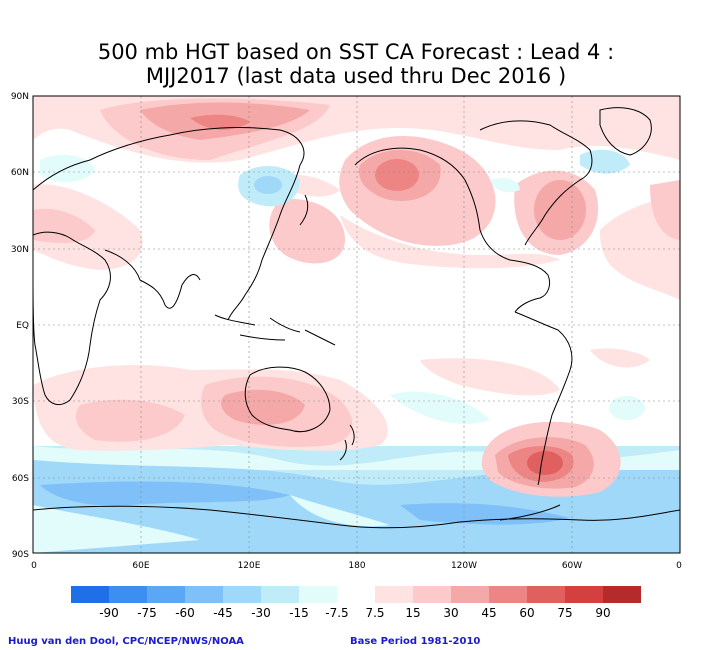 The height and width of the screenshot is (650, 712). What do you see at coordinates (20, 173) in the screenshot?
I see `lat-label: 60N` at bounding box center [20, 173].